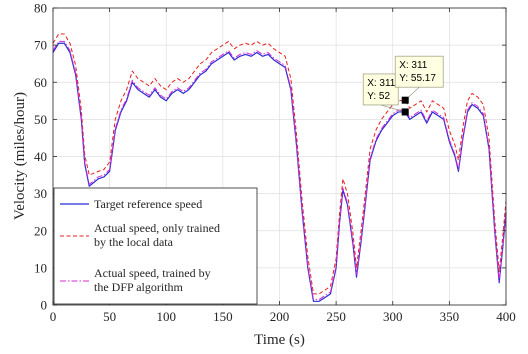 This screenshot has width=528, height=354. I want to click on y-axis-title: Velocity (miles/hour), so click(20, 156).